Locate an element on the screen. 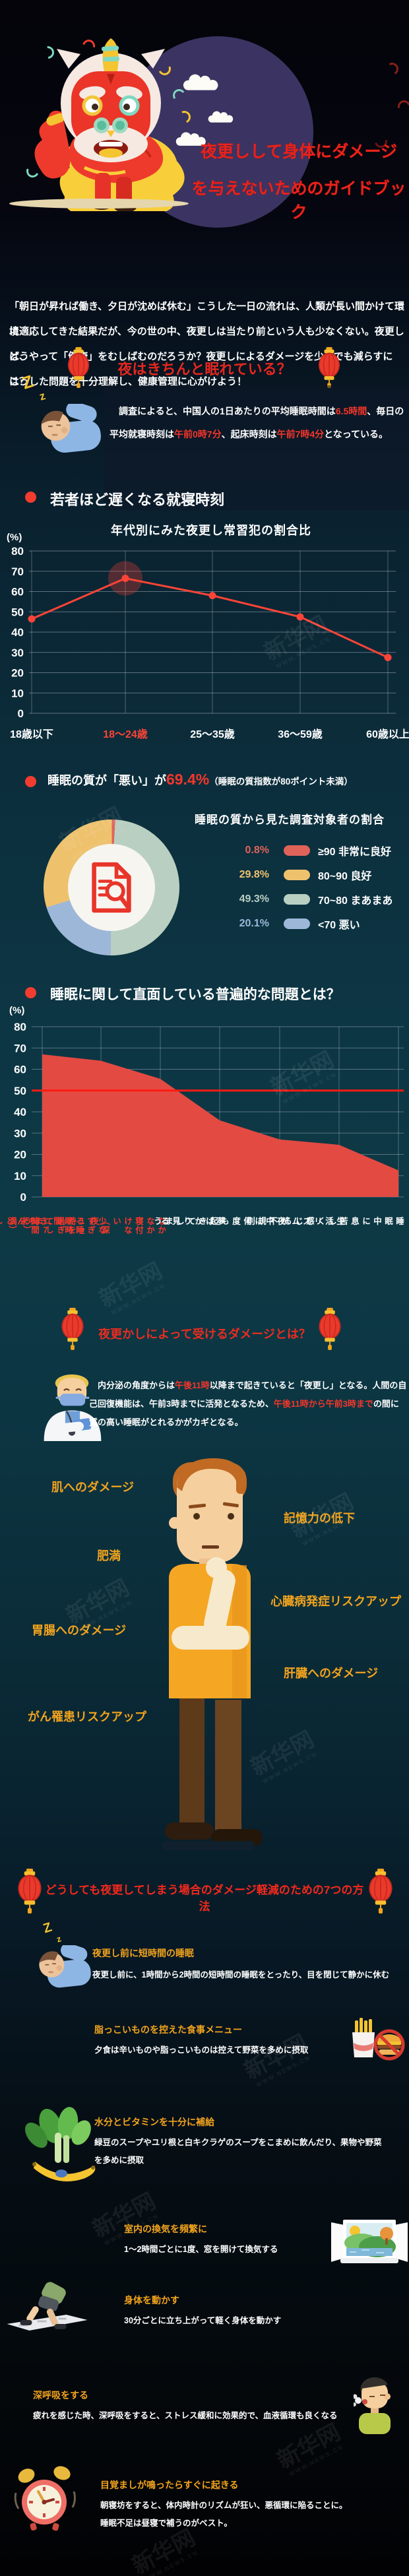 Image resolution: width=409 pixels, height=2576 pixels. text-segment: 、起床時刻は is located at coordinates (249, 434).